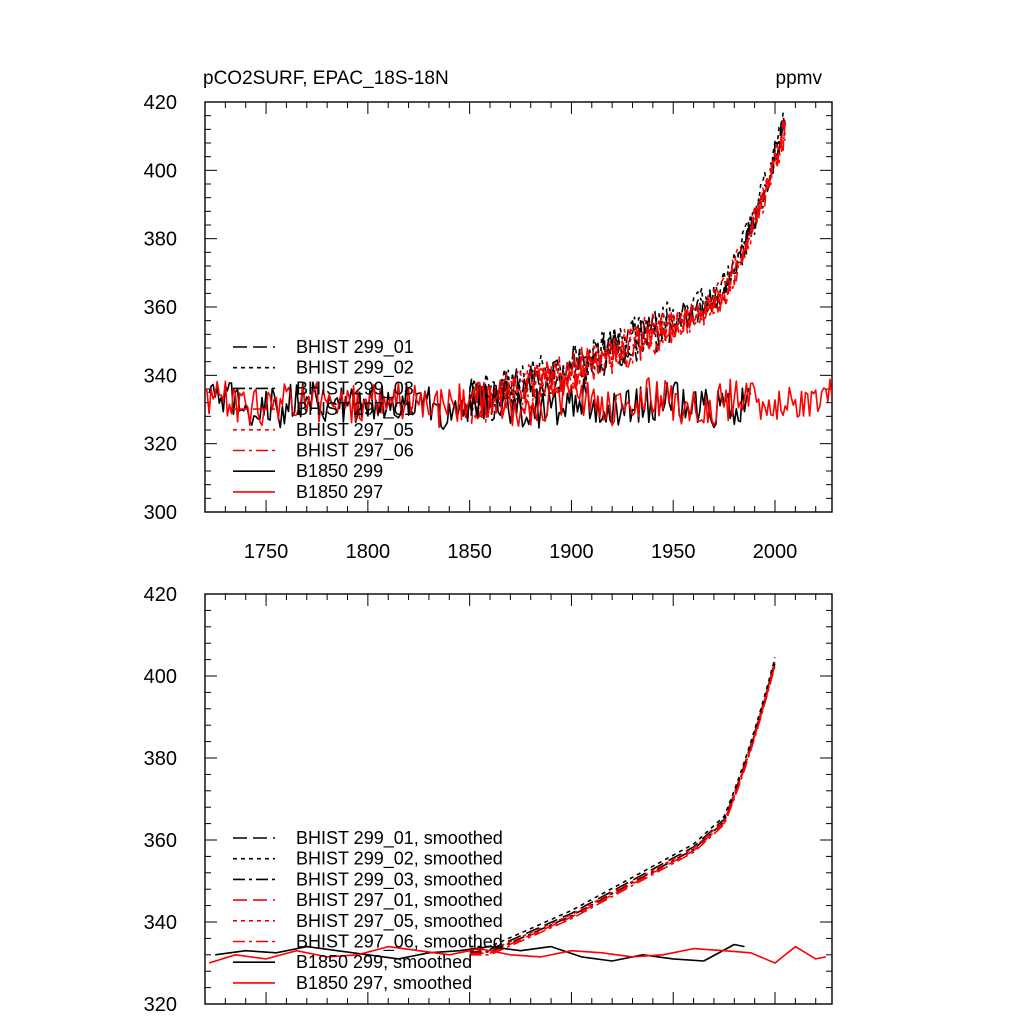 The width and height of the screenshot is (1024, 1024). What do you see at coordinates (266, 552) in the screenshot?
I see `x-tick-label: 1750` at bounding box center [266, 552].